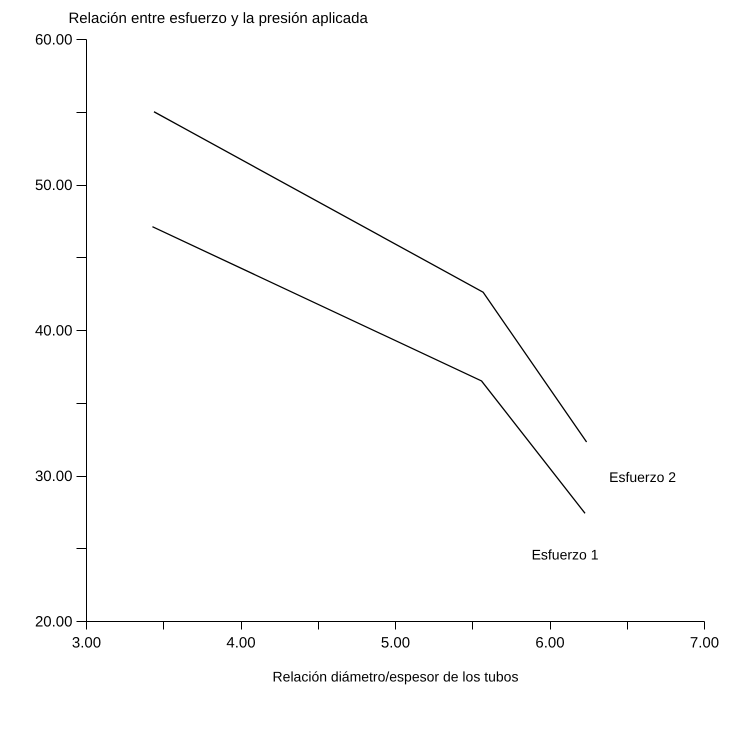 Image resolution: width=734 pixels, height=730 pixels. I want to click on chart-title: Relación entre esfuerzo y la presión aplicada, so click(218, 18).